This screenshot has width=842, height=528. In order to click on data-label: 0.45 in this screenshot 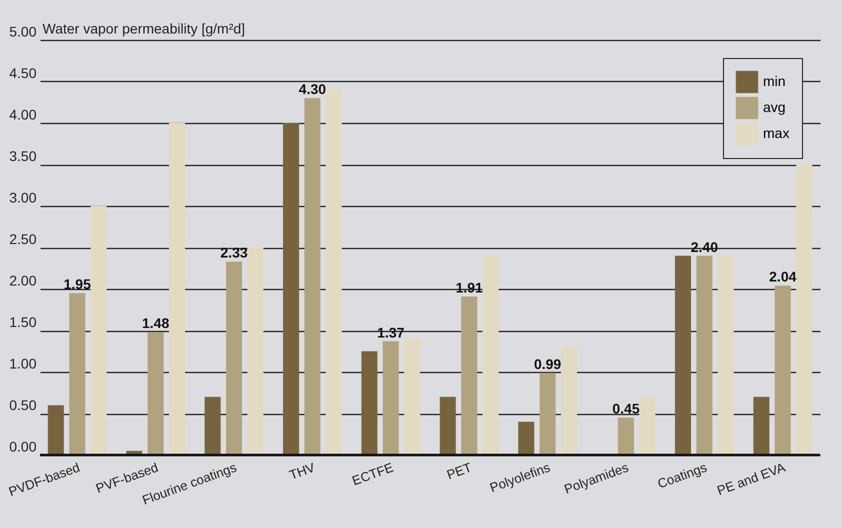, I will do `click(626, 408)`.